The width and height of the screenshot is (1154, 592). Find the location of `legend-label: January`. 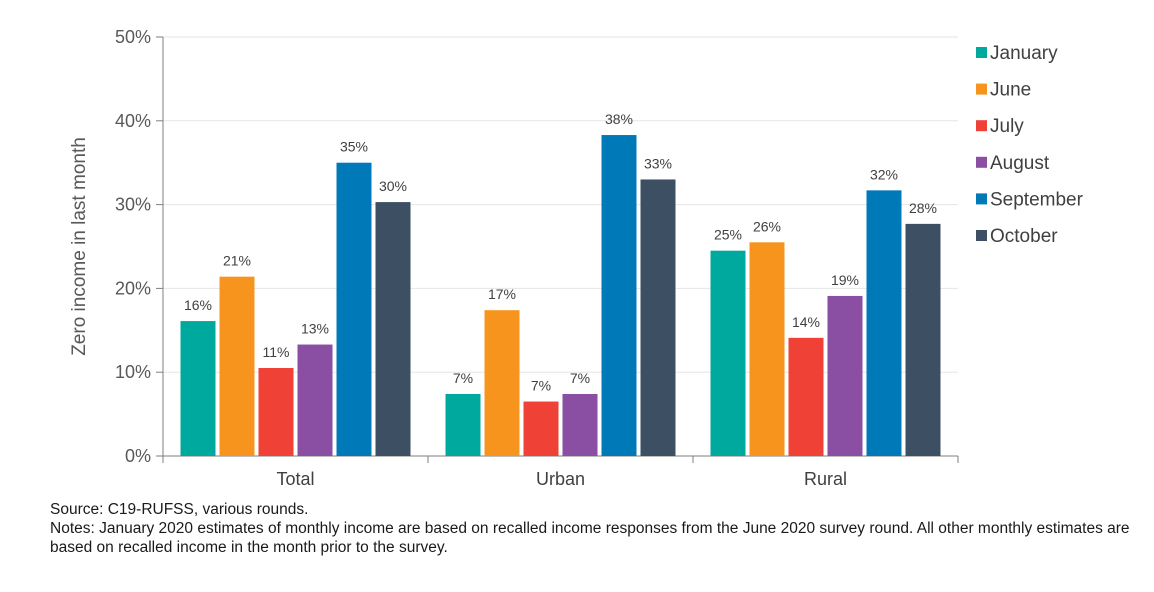

legend-label: January is located at coordinates (1024, 53).